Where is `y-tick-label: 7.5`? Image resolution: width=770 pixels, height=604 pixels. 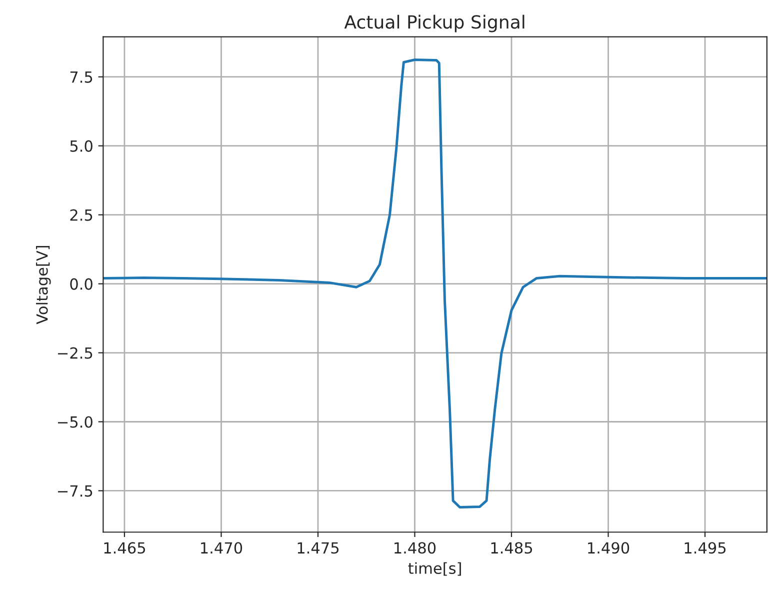
y-tick-label: 7.5 is located at coordinates (81, 77).